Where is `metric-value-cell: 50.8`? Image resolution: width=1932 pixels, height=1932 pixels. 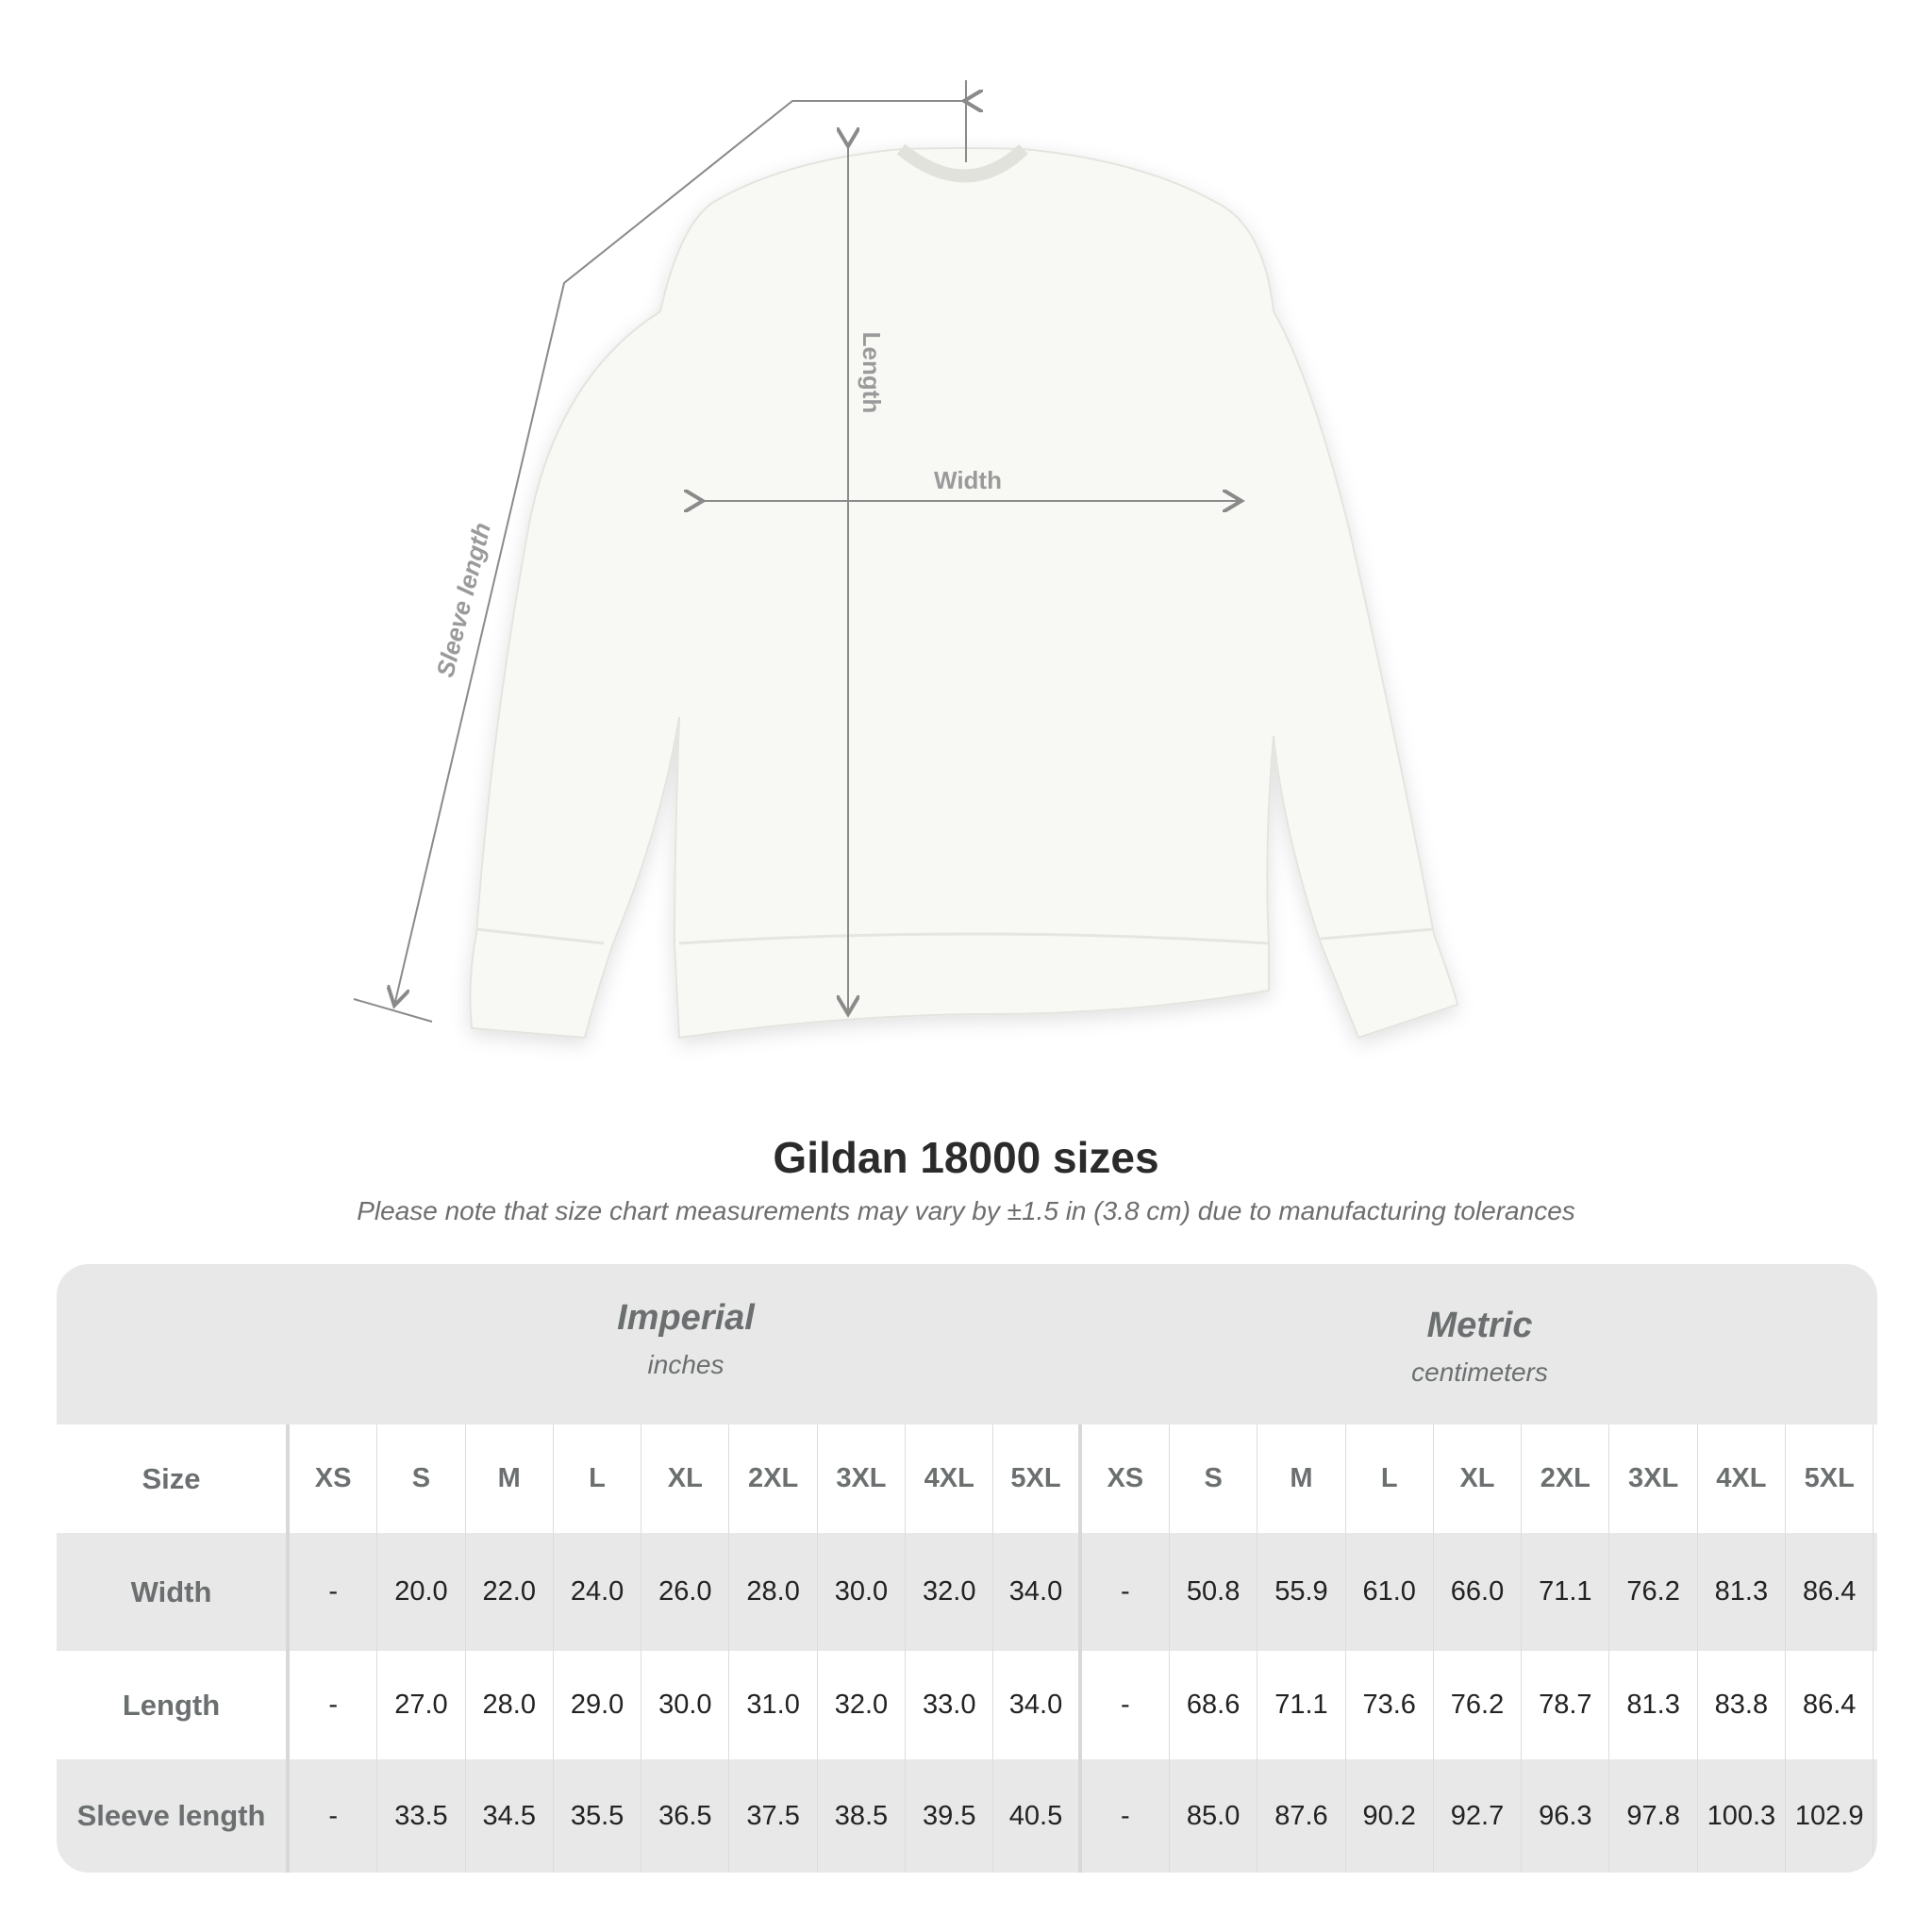
metric-value-cell: 50.8 is located at coordinates (1214, 1592).